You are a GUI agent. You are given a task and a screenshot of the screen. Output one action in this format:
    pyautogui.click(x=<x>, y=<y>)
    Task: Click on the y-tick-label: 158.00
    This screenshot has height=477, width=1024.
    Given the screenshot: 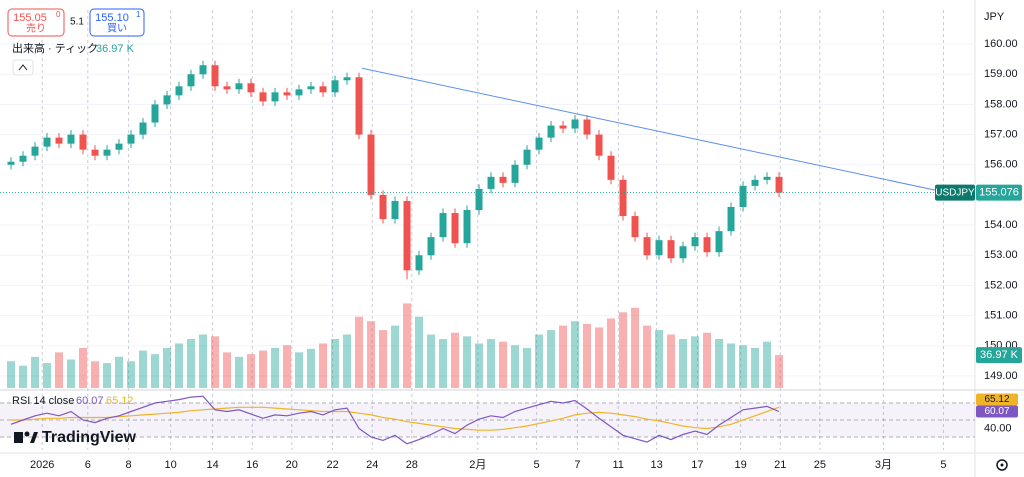 What is the action you would take?
    pyautogui.click(x=1001, y=104)
    